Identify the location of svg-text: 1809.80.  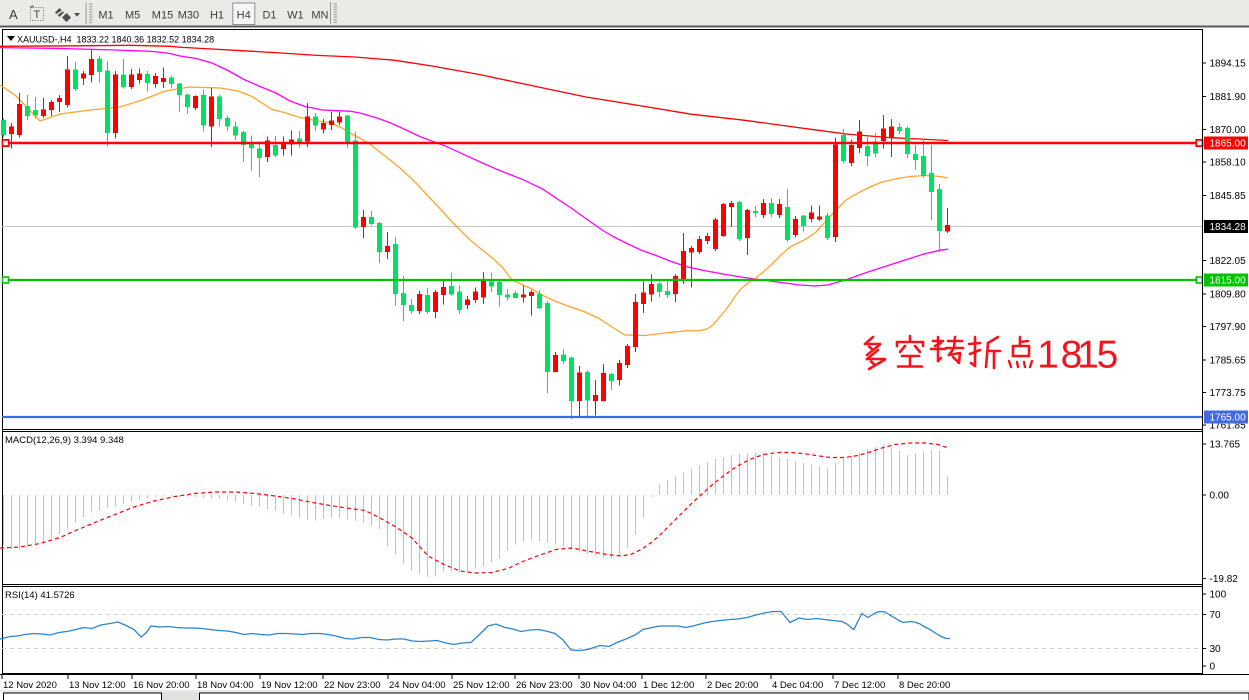
(1228, 295).